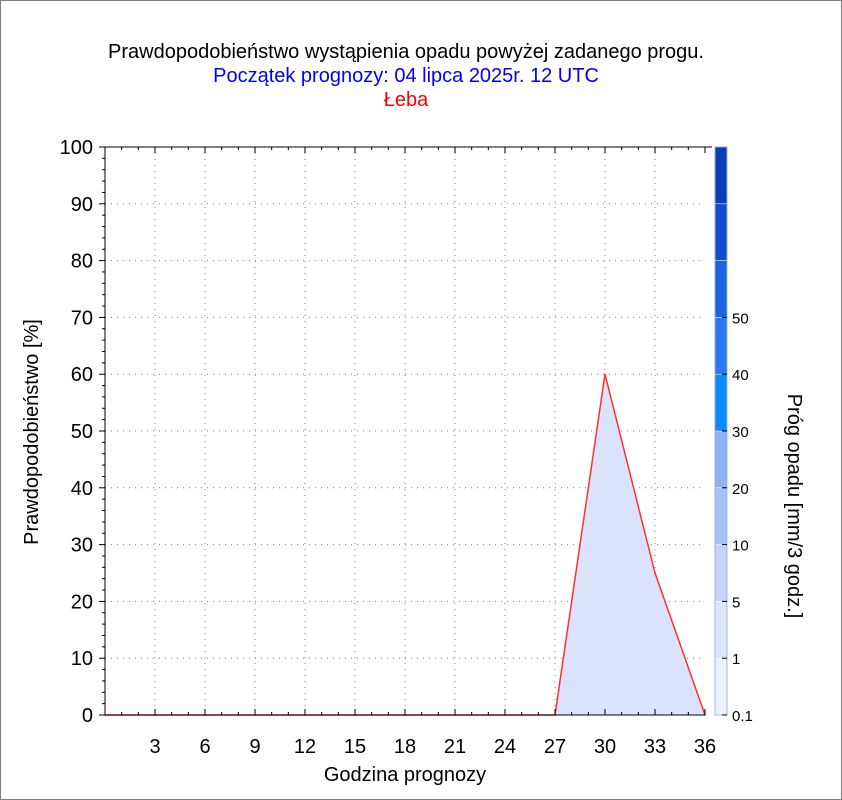 The image size is (842, 800). What do you see at coordinates (742, 716) in the screenshot?
I see `colorbar-tick-label: 0.1` at bounding box center [742, 716].